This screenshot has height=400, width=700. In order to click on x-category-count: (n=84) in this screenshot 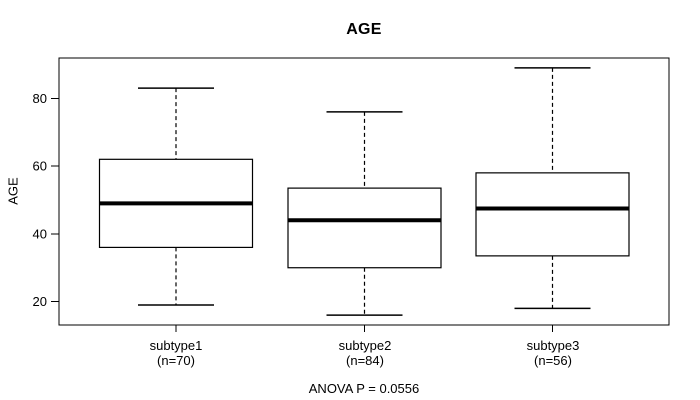, I will do `click(365, 360)`.